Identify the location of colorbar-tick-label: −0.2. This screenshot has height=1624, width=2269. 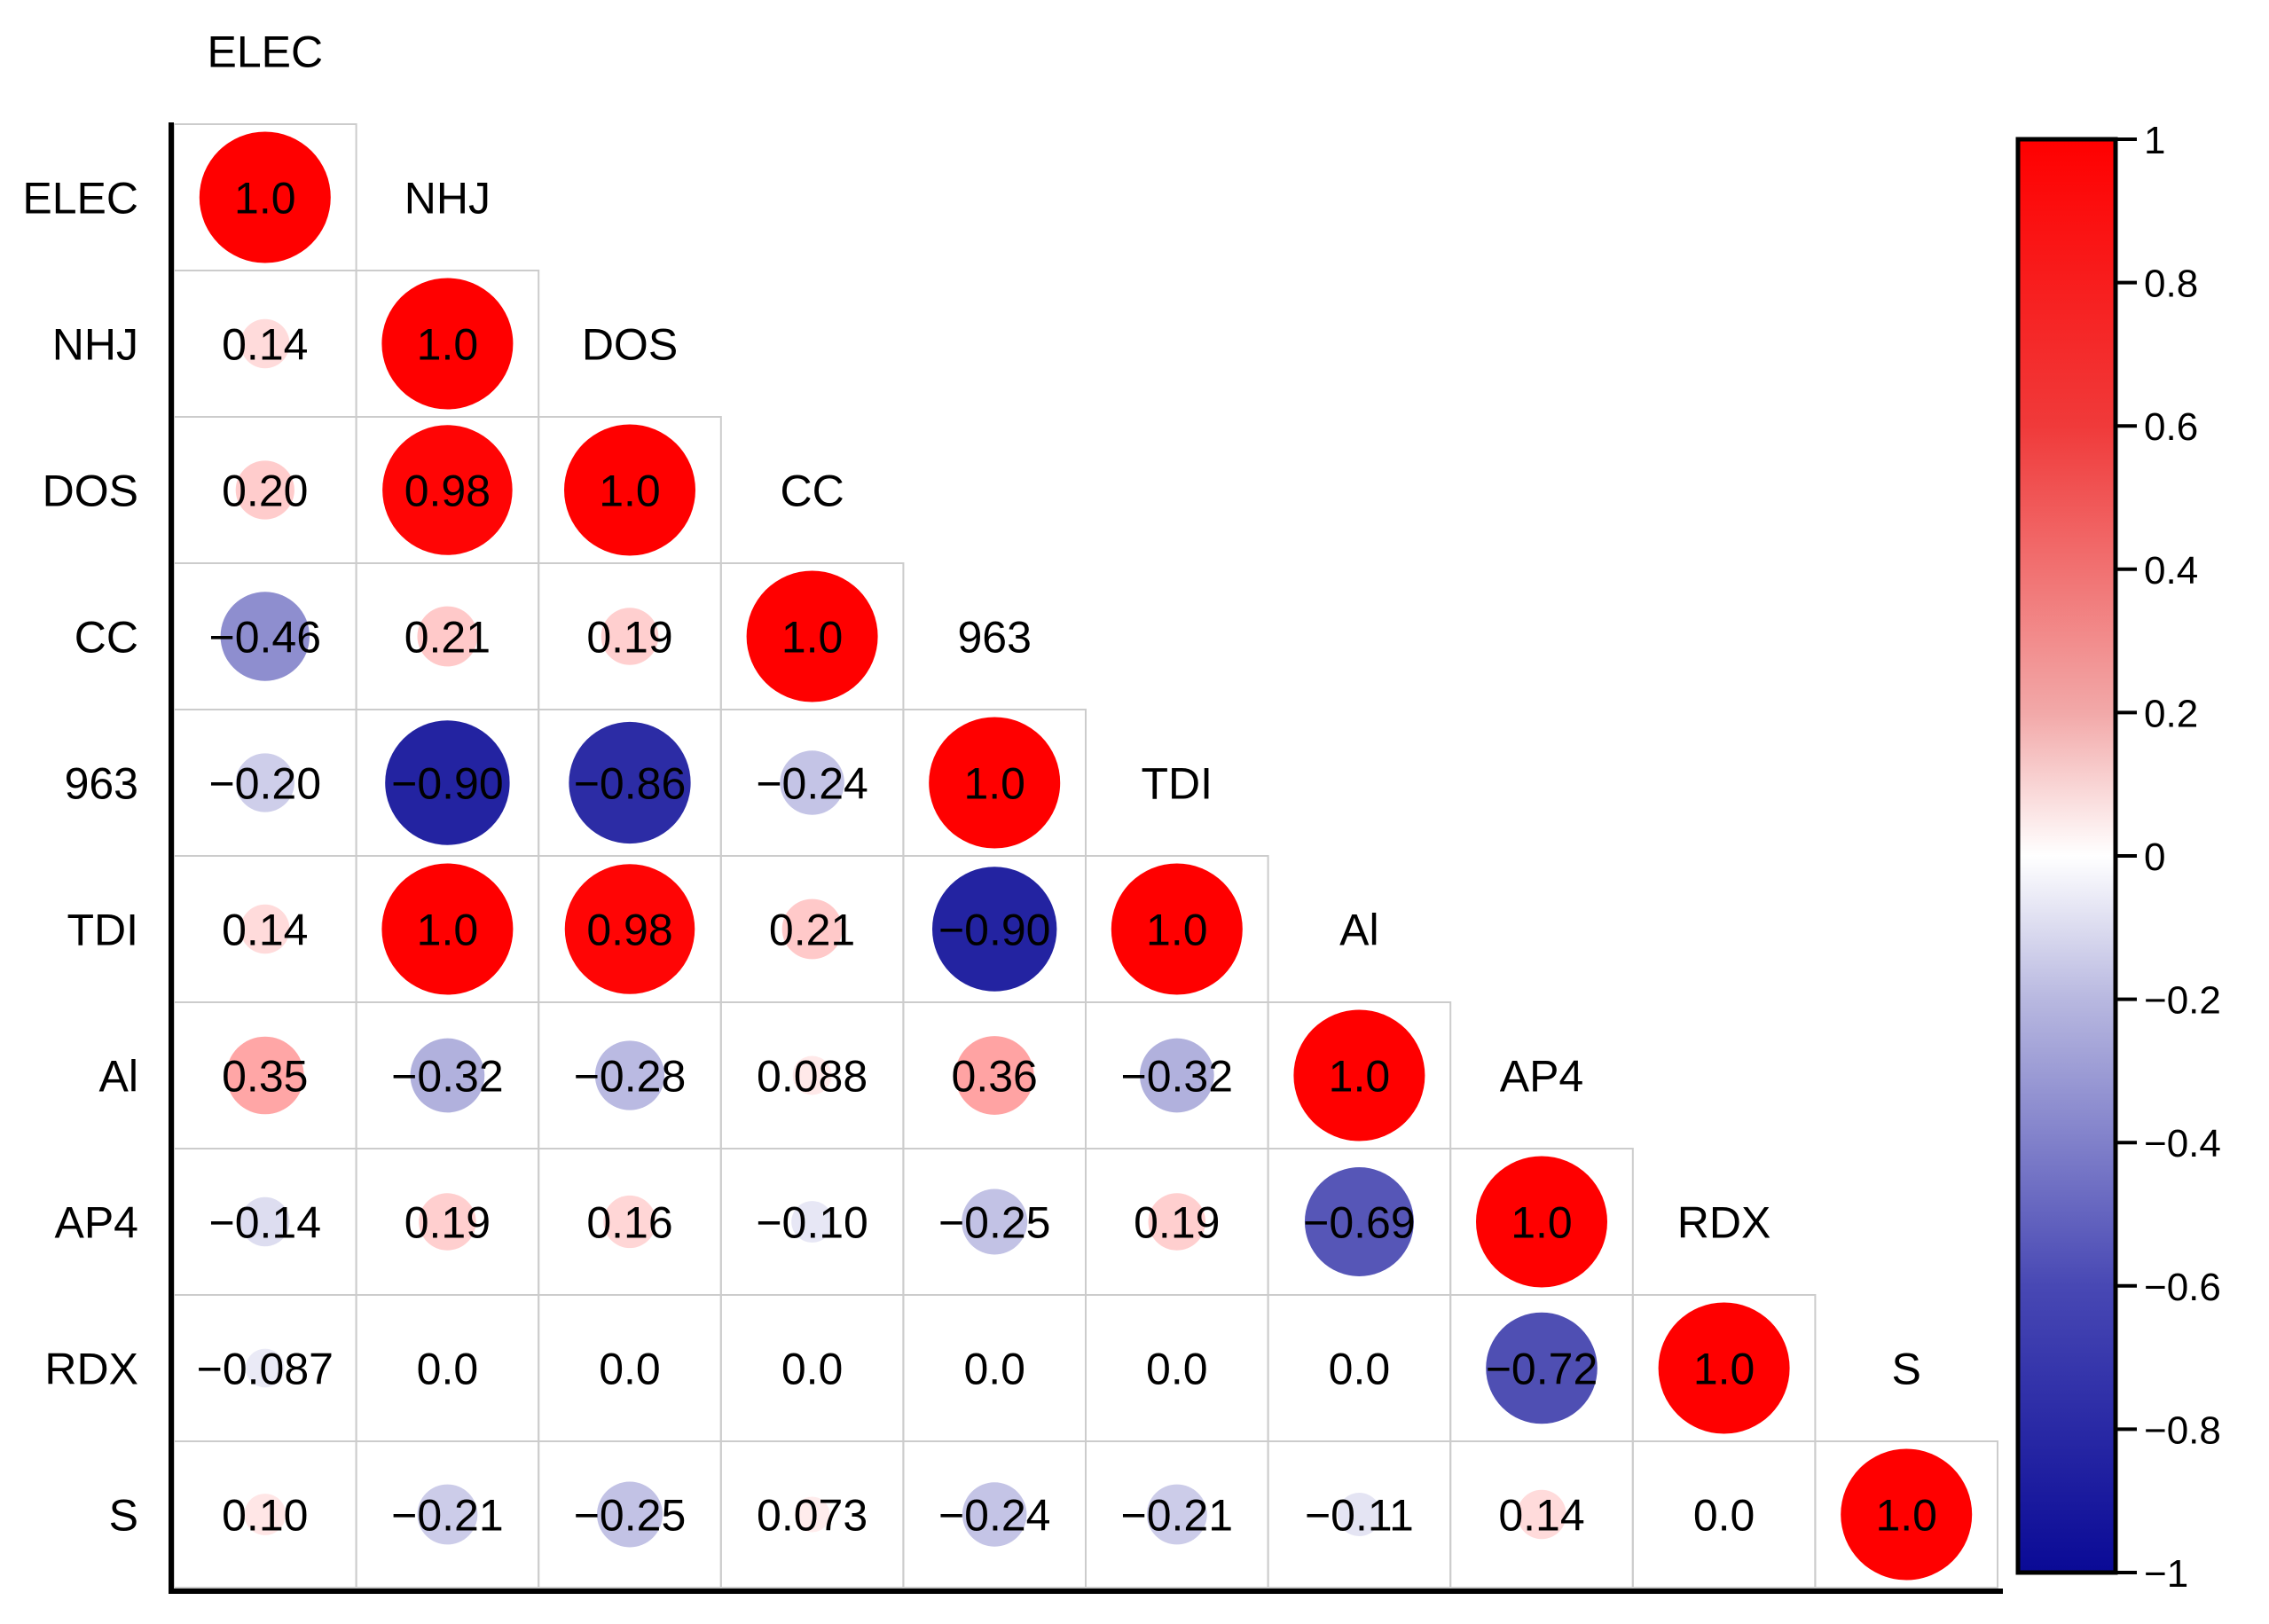
(2182, 1001).